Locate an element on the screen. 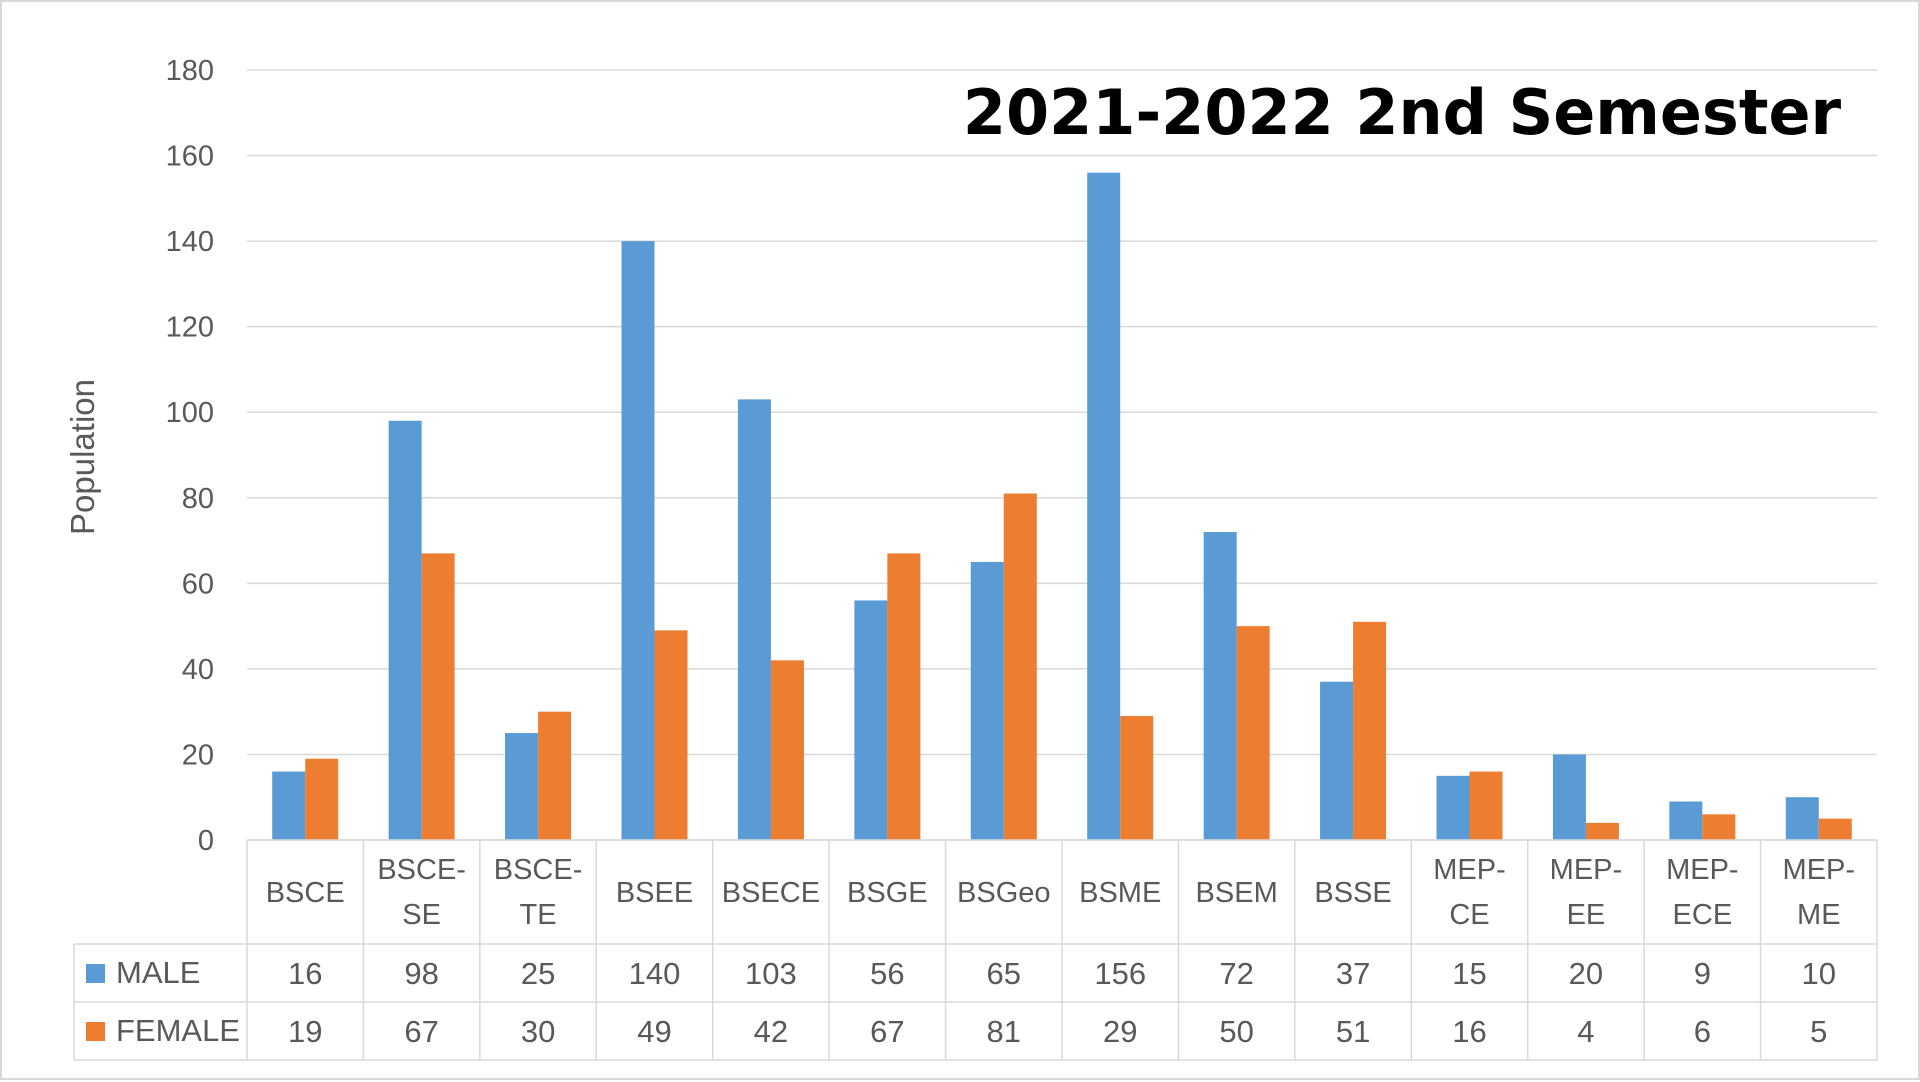 This screenshot has width=1920, height=1082. table-cell-value: 15 is located at coordinates (1469, 973).